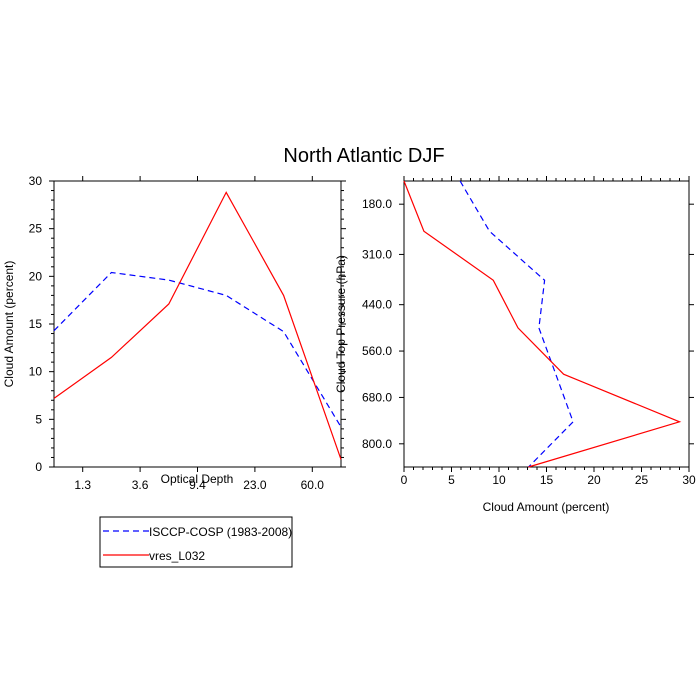 This screenshot has width=700, height=700. Describe the element at coordinates (197, 349) in the screenshot. I see `left-series-isccp-line` at that location.